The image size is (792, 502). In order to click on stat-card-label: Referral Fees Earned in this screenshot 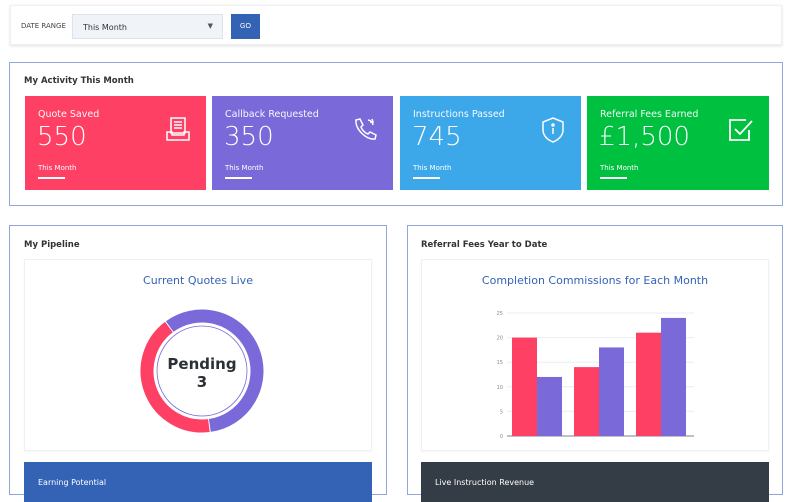, I will do `click(649, 114)`.